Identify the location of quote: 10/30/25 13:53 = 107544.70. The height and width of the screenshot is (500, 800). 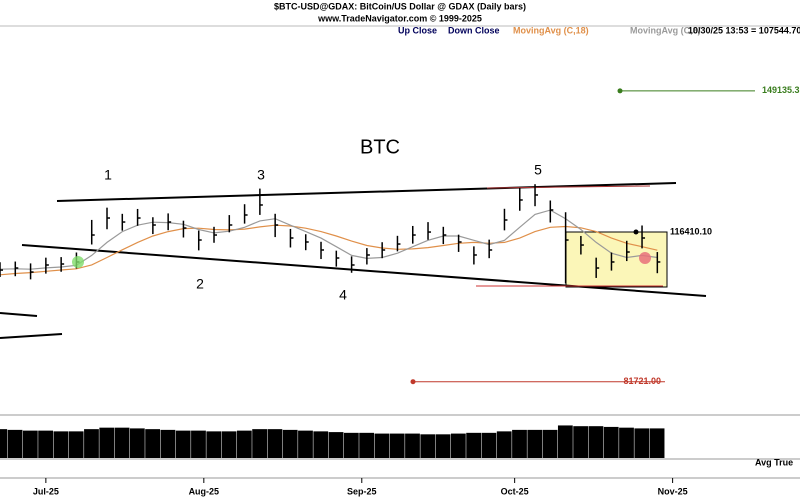
(744, 30).